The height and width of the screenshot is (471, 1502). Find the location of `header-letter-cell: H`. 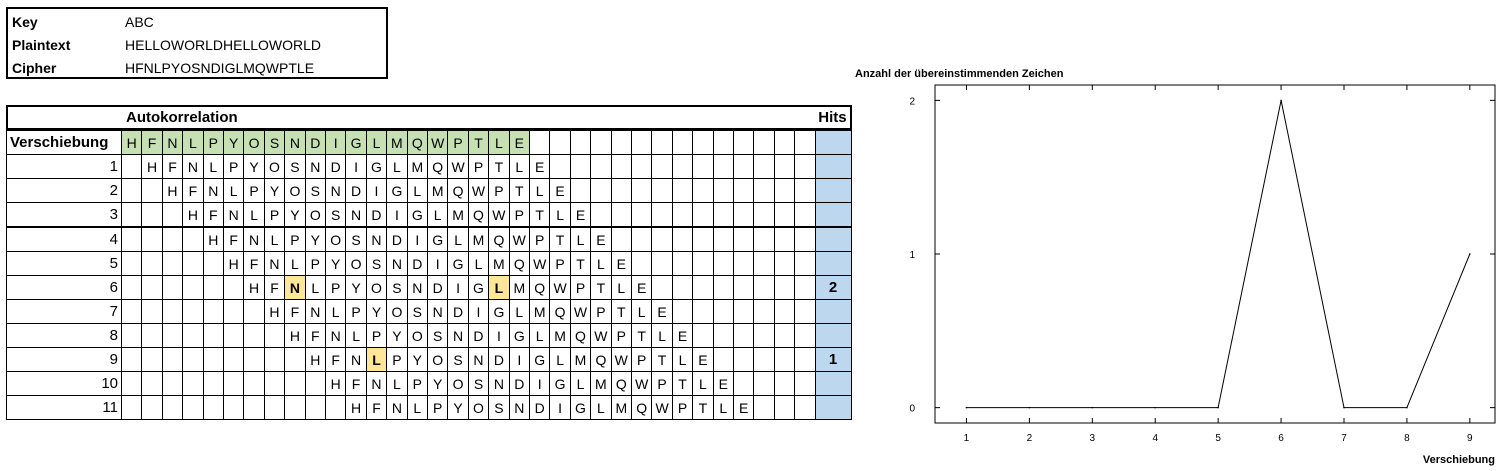

header-letter-cell: H is located at coordinates (132, 143).